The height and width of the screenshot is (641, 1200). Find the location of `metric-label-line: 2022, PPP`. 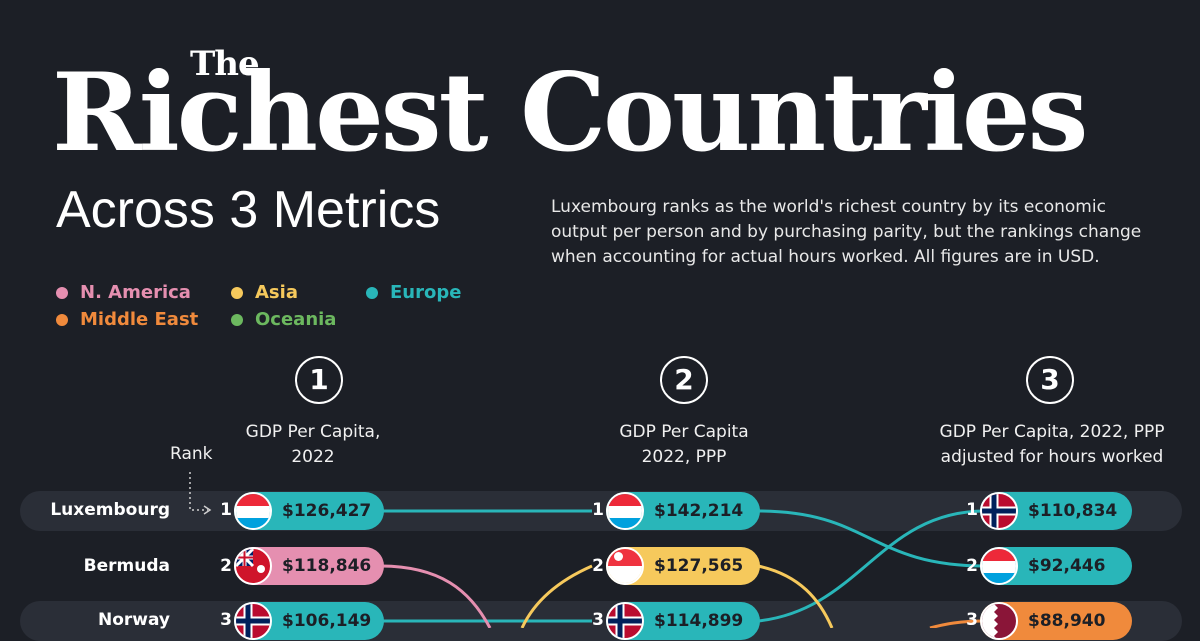

metric-label-line: 2022, PPP is located at coordinates (684, 457).